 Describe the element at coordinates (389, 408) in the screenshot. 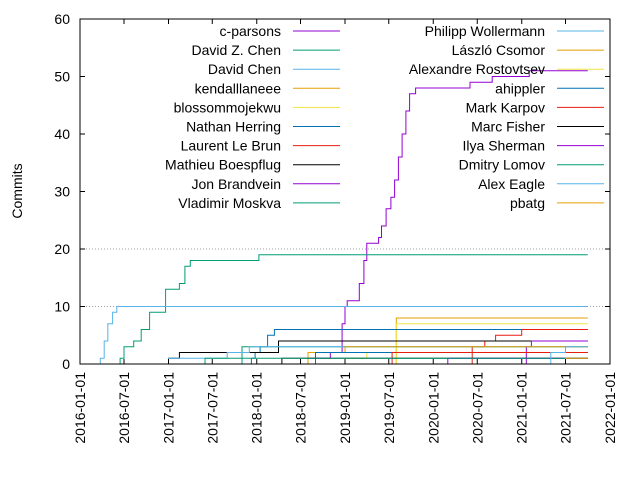

I see `x-tick-label: 2019-07-01` at that location.